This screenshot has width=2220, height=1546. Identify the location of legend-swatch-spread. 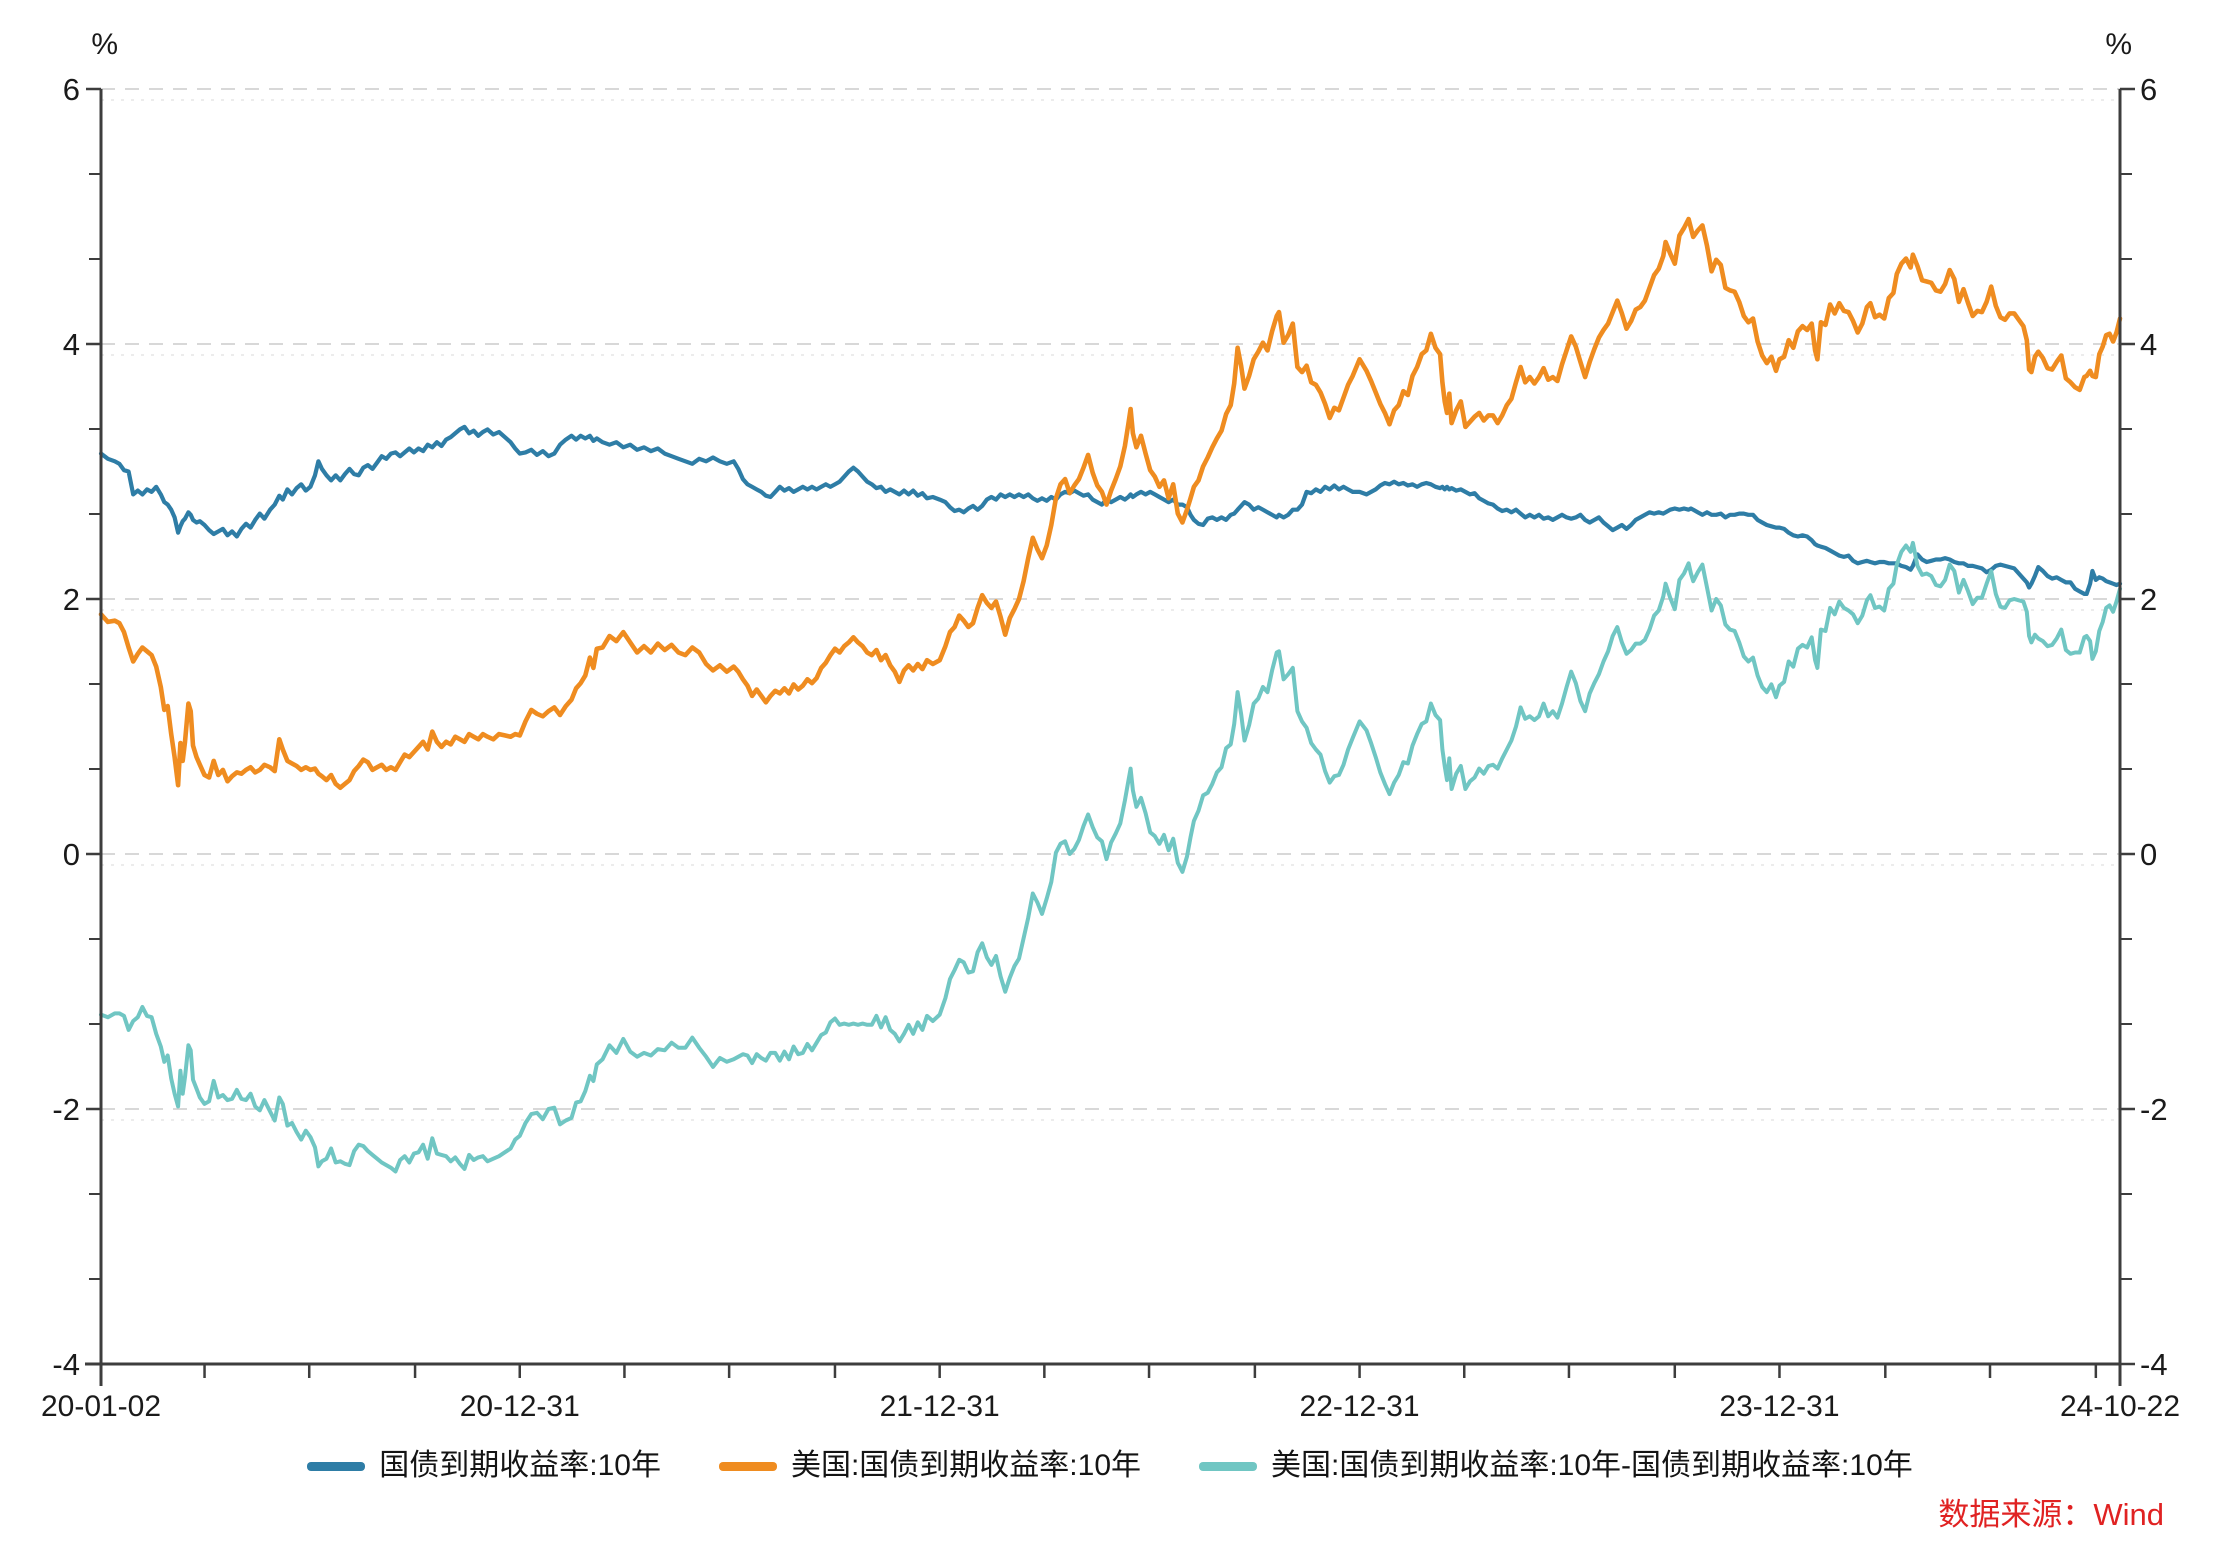
(1228, 1466).